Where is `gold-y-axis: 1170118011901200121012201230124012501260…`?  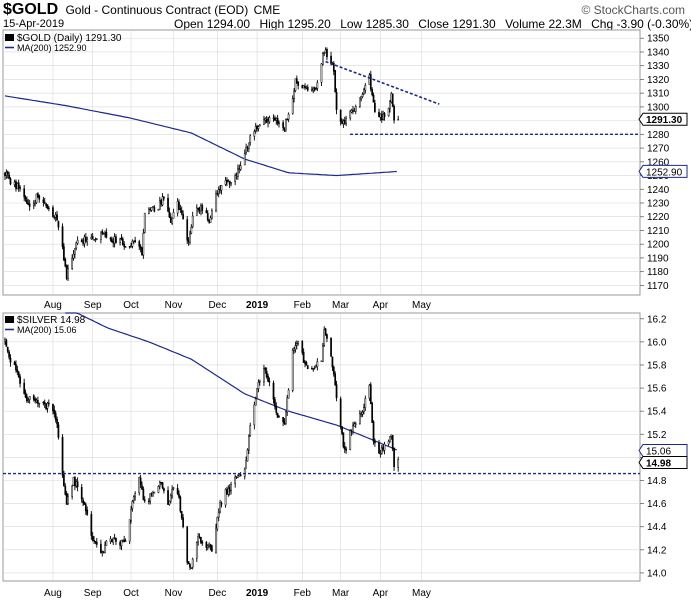
gold-y-axis: 1170118011901200121012201230124012501260… is located at coordinates (655, 163).